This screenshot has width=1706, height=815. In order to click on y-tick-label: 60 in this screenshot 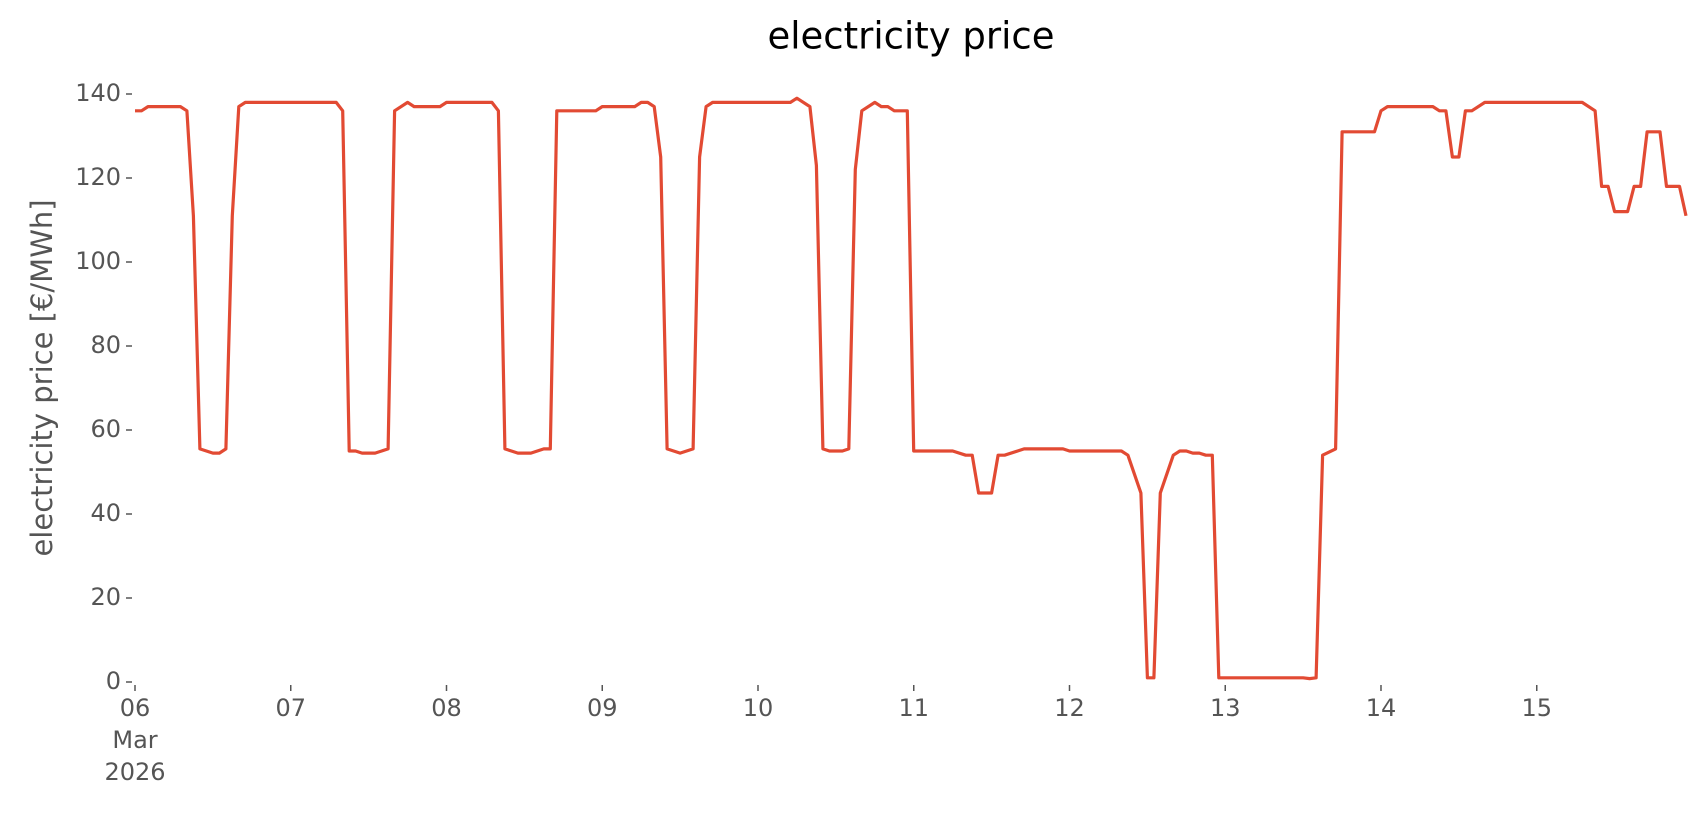, I will do `click(105, 429)`.